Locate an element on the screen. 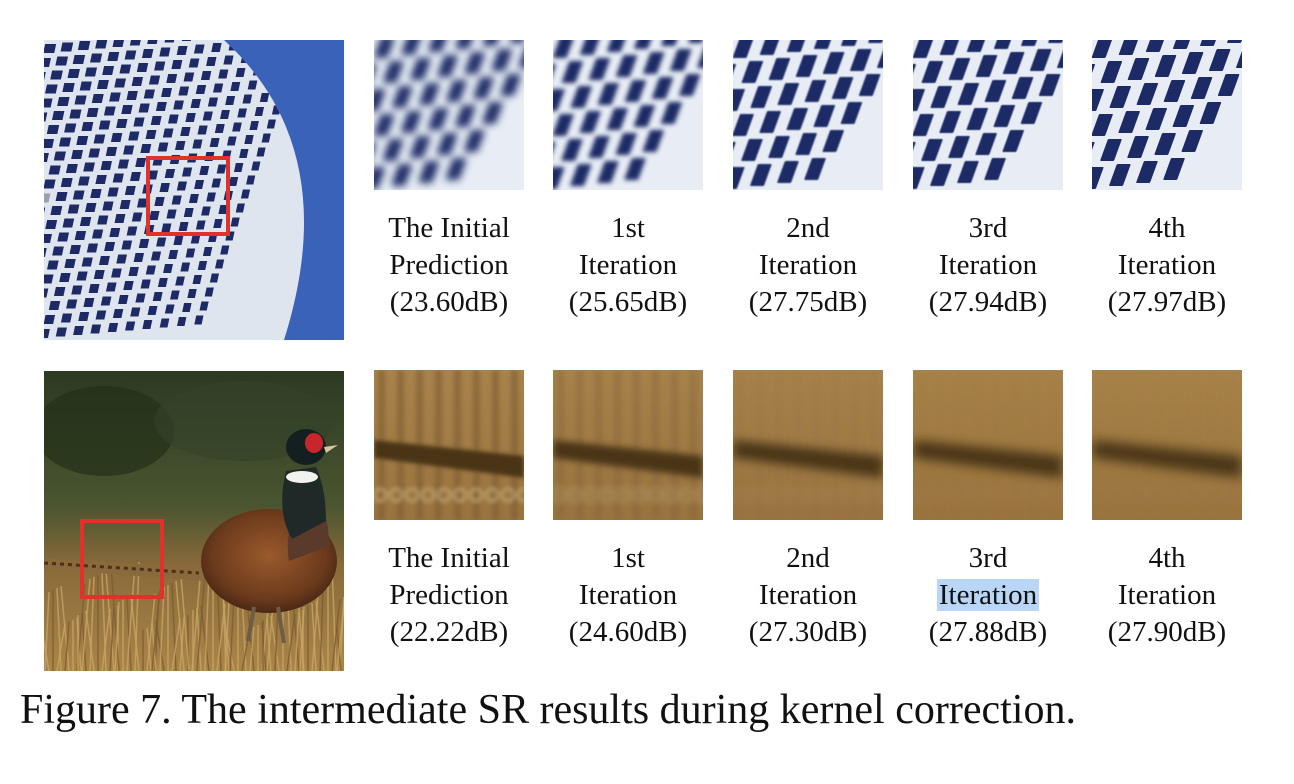 The image size is (1294, 784). step-caption: 4th Iteration (27.90dB) is located at coordinates (1167, 595).